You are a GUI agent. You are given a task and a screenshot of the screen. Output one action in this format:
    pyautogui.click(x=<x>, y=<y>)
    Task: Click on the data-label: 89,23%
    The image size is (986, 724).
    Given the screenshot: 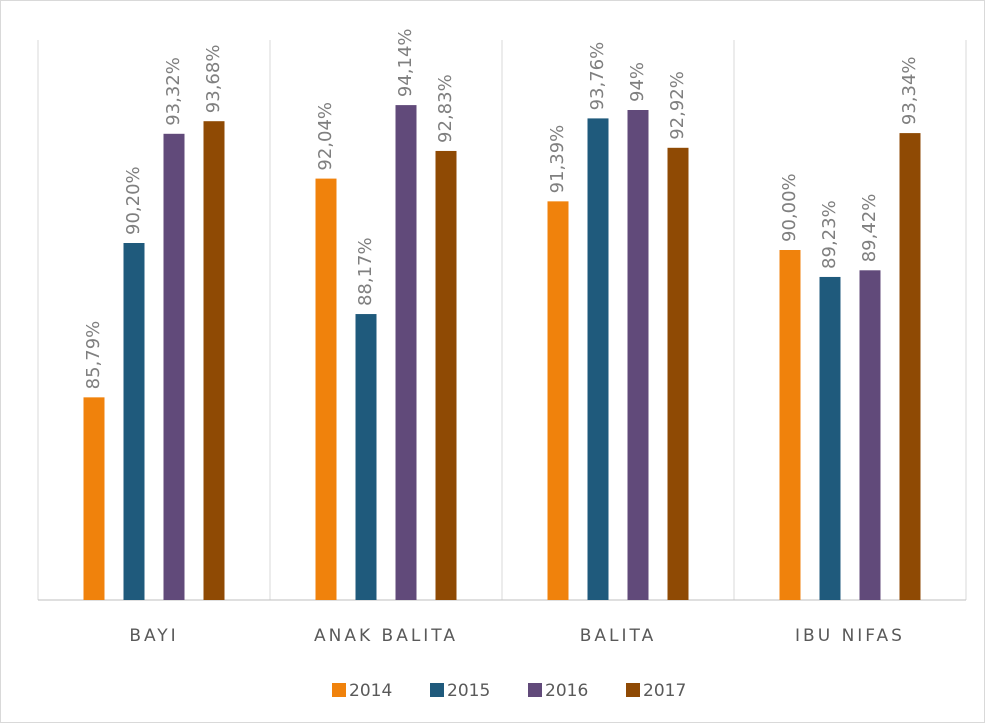 What is the action you would take?
    pyautogui.click(x=829, y=234)
    